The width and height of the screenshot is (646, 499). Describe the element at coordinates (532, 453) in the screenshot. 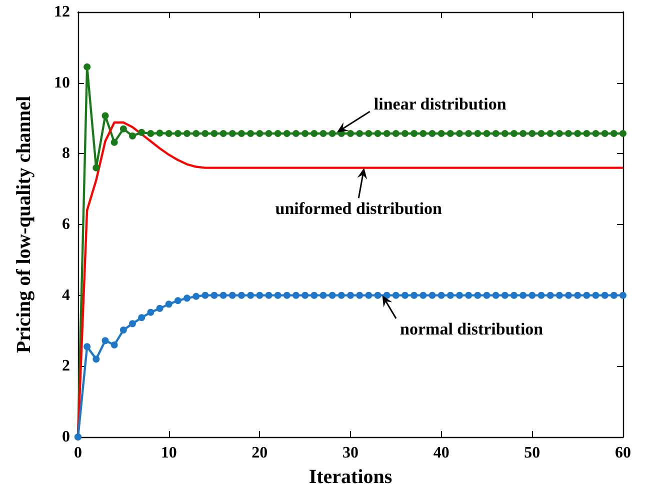

I see `x-tick-label: 50` at that location.